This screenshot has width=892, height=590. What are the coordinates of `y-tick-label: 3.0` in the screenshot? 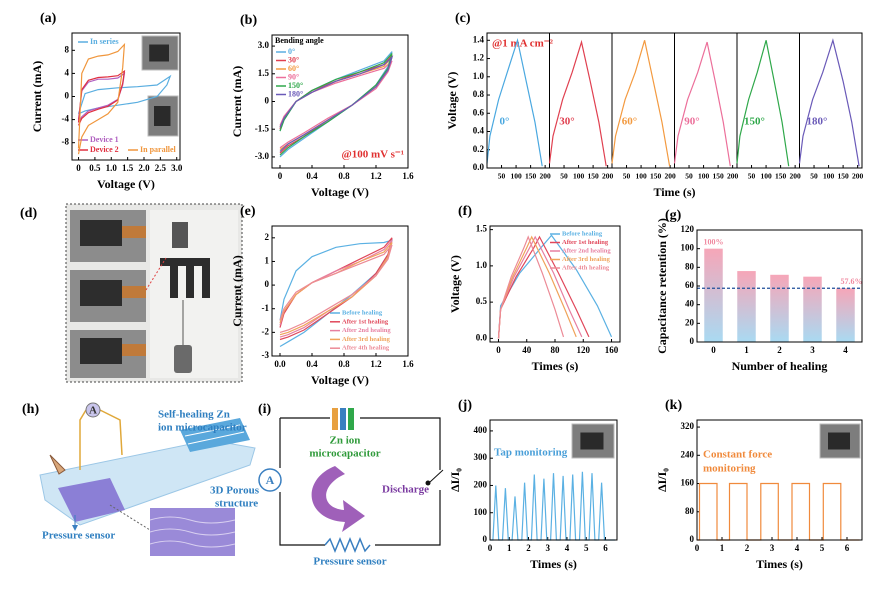 It's located at (264, 45).